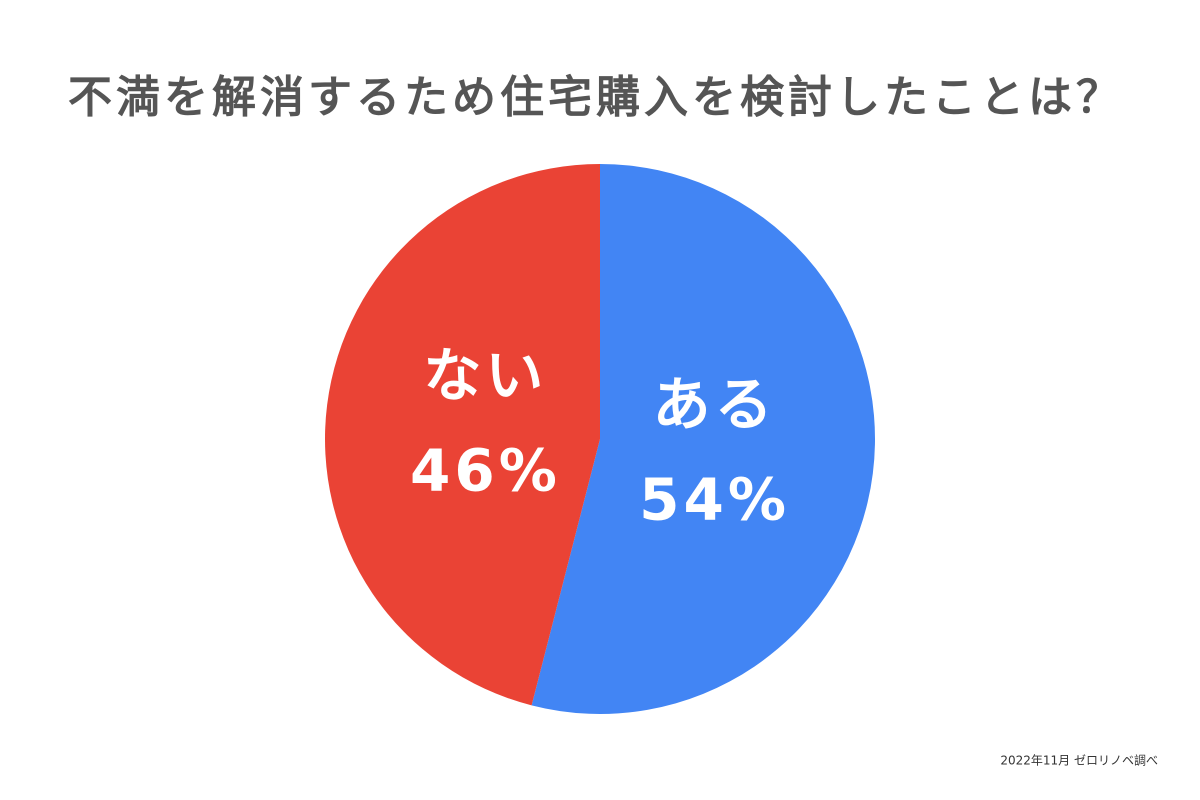 The height and width of the screenshot is (800, 1200). I want to click on value-label: 54%, so click(714, 500).